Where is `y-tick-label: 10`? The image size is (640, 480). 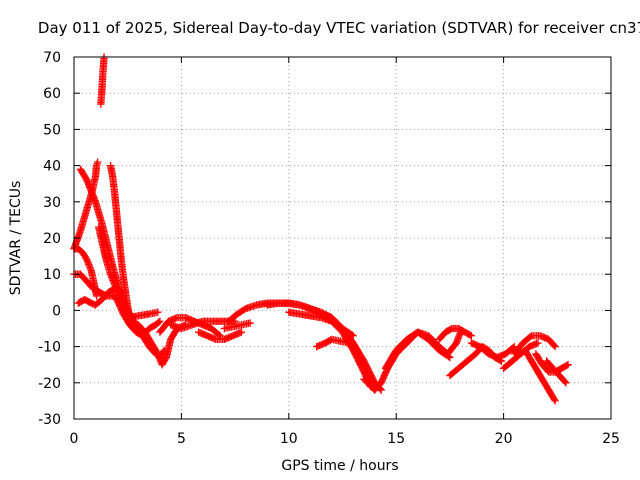
y-tick-label: 10 is located at coordinates (52, 275).